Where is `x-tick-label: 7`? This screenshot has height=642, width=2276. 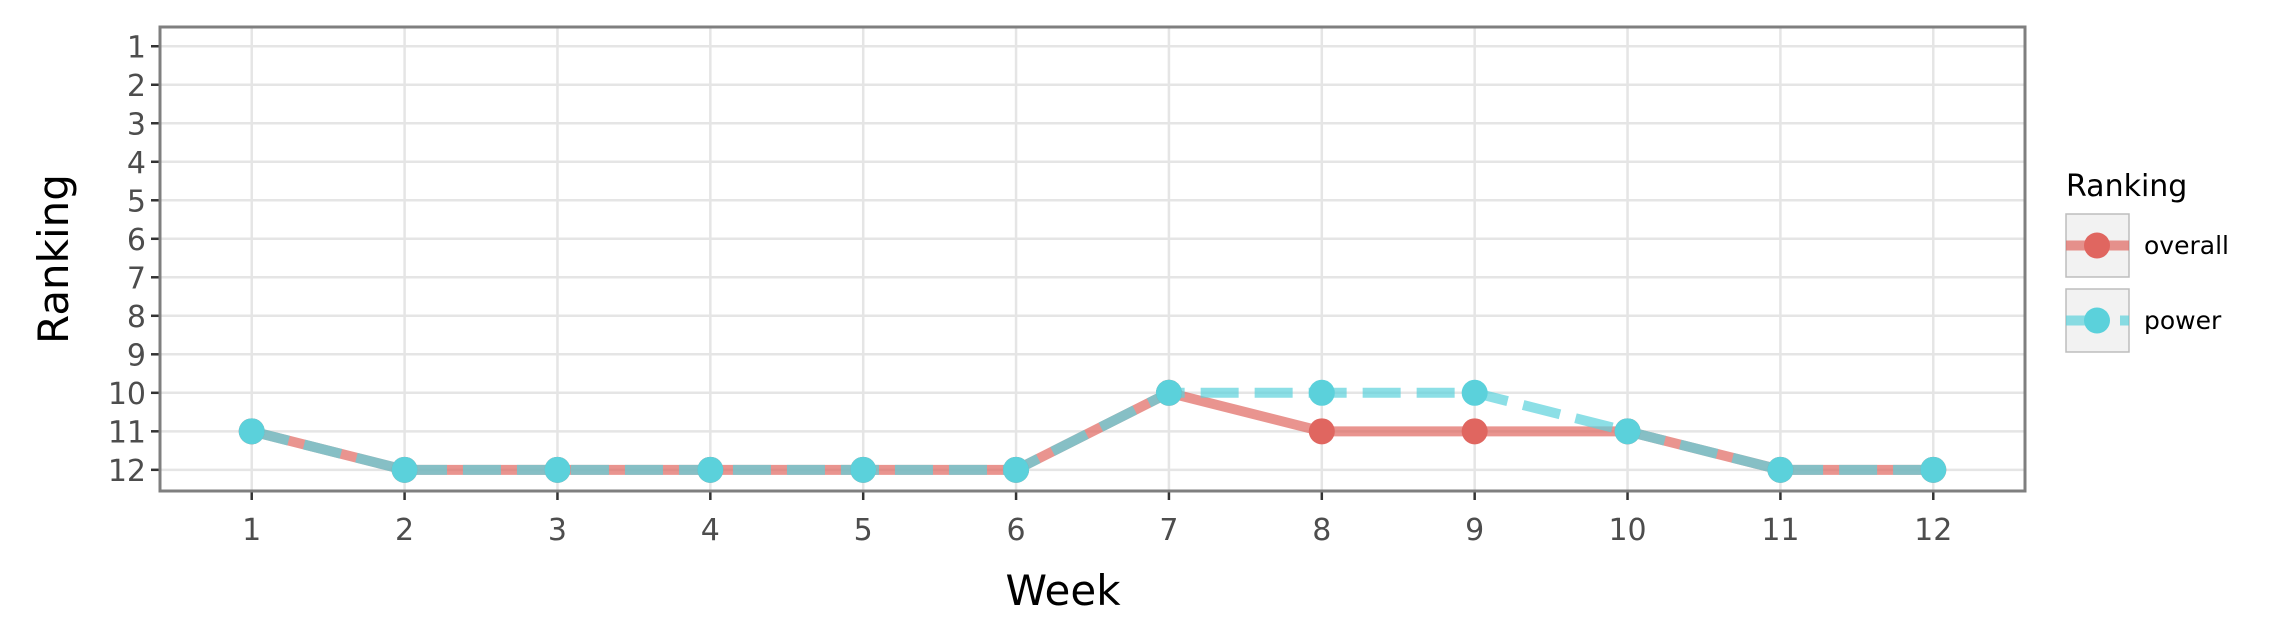 x-tick-label: 7 is located at coordinates (1168, 530).